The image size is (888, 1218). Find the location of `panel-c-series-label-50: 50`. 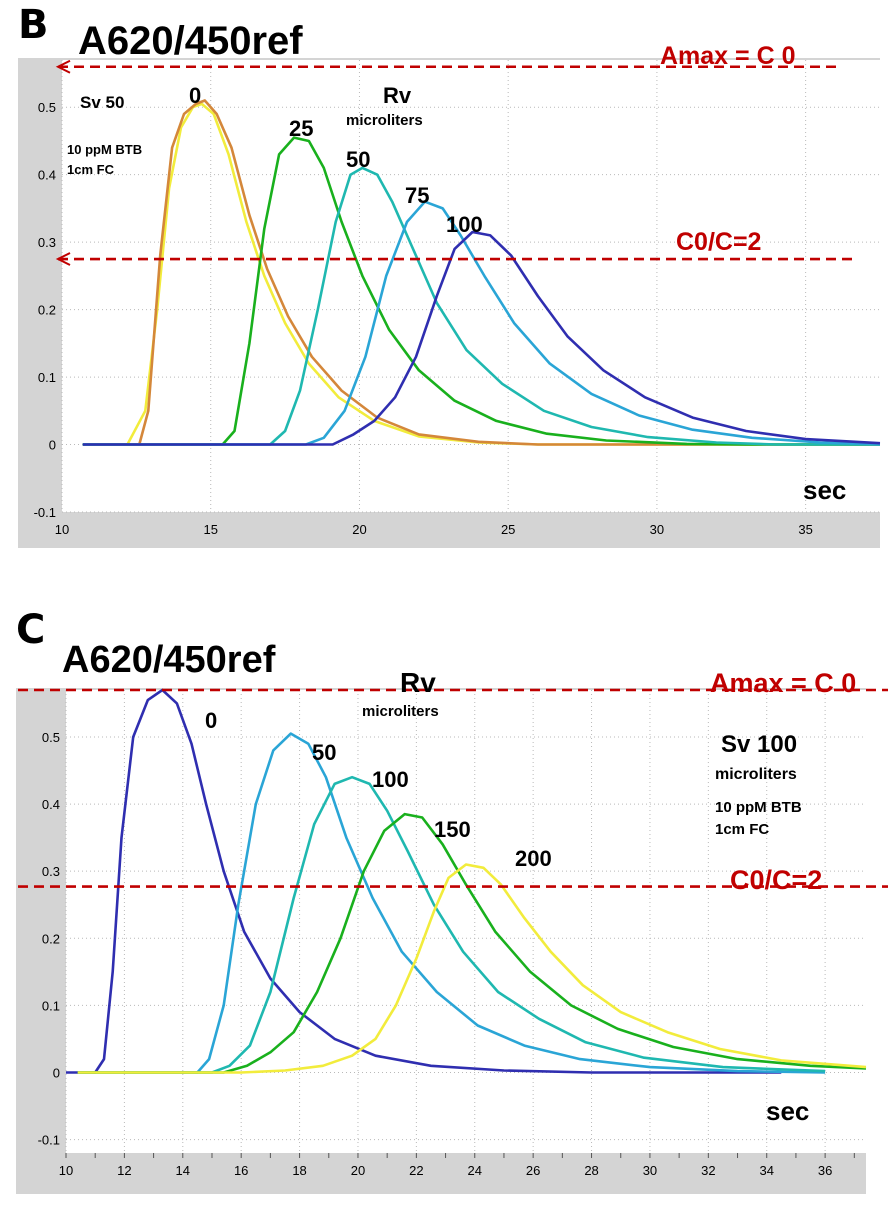

panel-c-series-label-50: 50 is located at coordinates (324, 752).